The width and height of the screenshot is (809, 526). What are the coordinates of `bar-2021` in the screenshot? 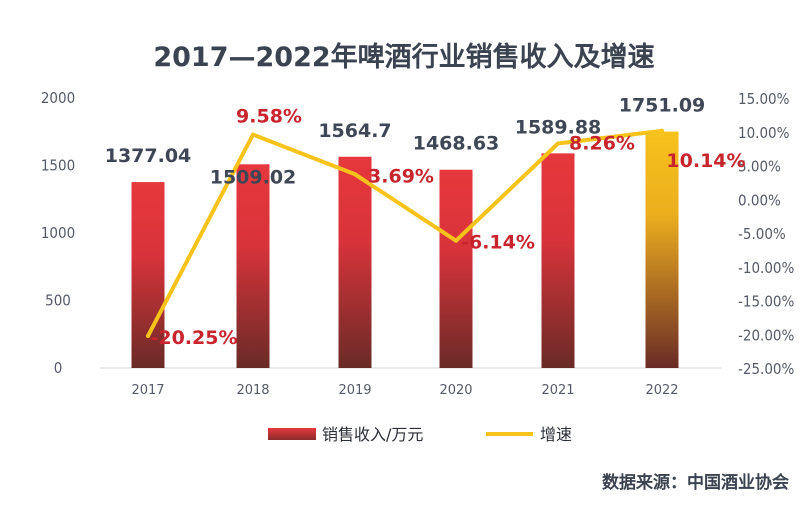 It's located at (558, 260).